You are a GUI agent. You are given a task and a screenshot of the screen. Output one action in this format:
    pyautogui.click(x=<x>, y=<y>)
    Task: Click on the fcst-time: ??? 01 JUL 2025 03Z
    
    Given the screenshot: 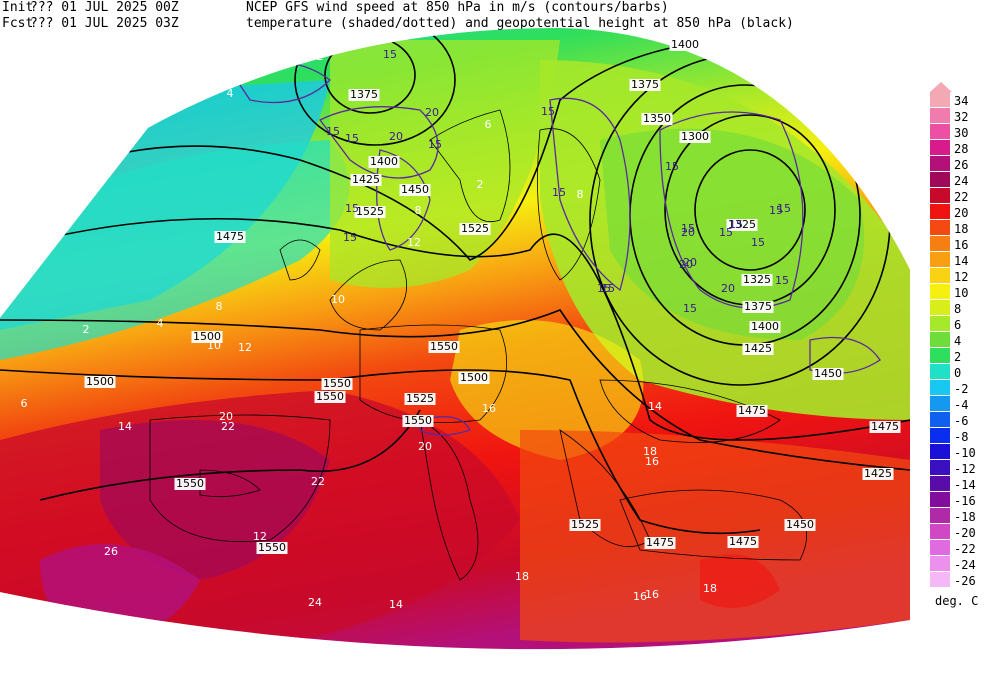 What is the action you would take?
    pyautogui.click(x=104, y=23)
    